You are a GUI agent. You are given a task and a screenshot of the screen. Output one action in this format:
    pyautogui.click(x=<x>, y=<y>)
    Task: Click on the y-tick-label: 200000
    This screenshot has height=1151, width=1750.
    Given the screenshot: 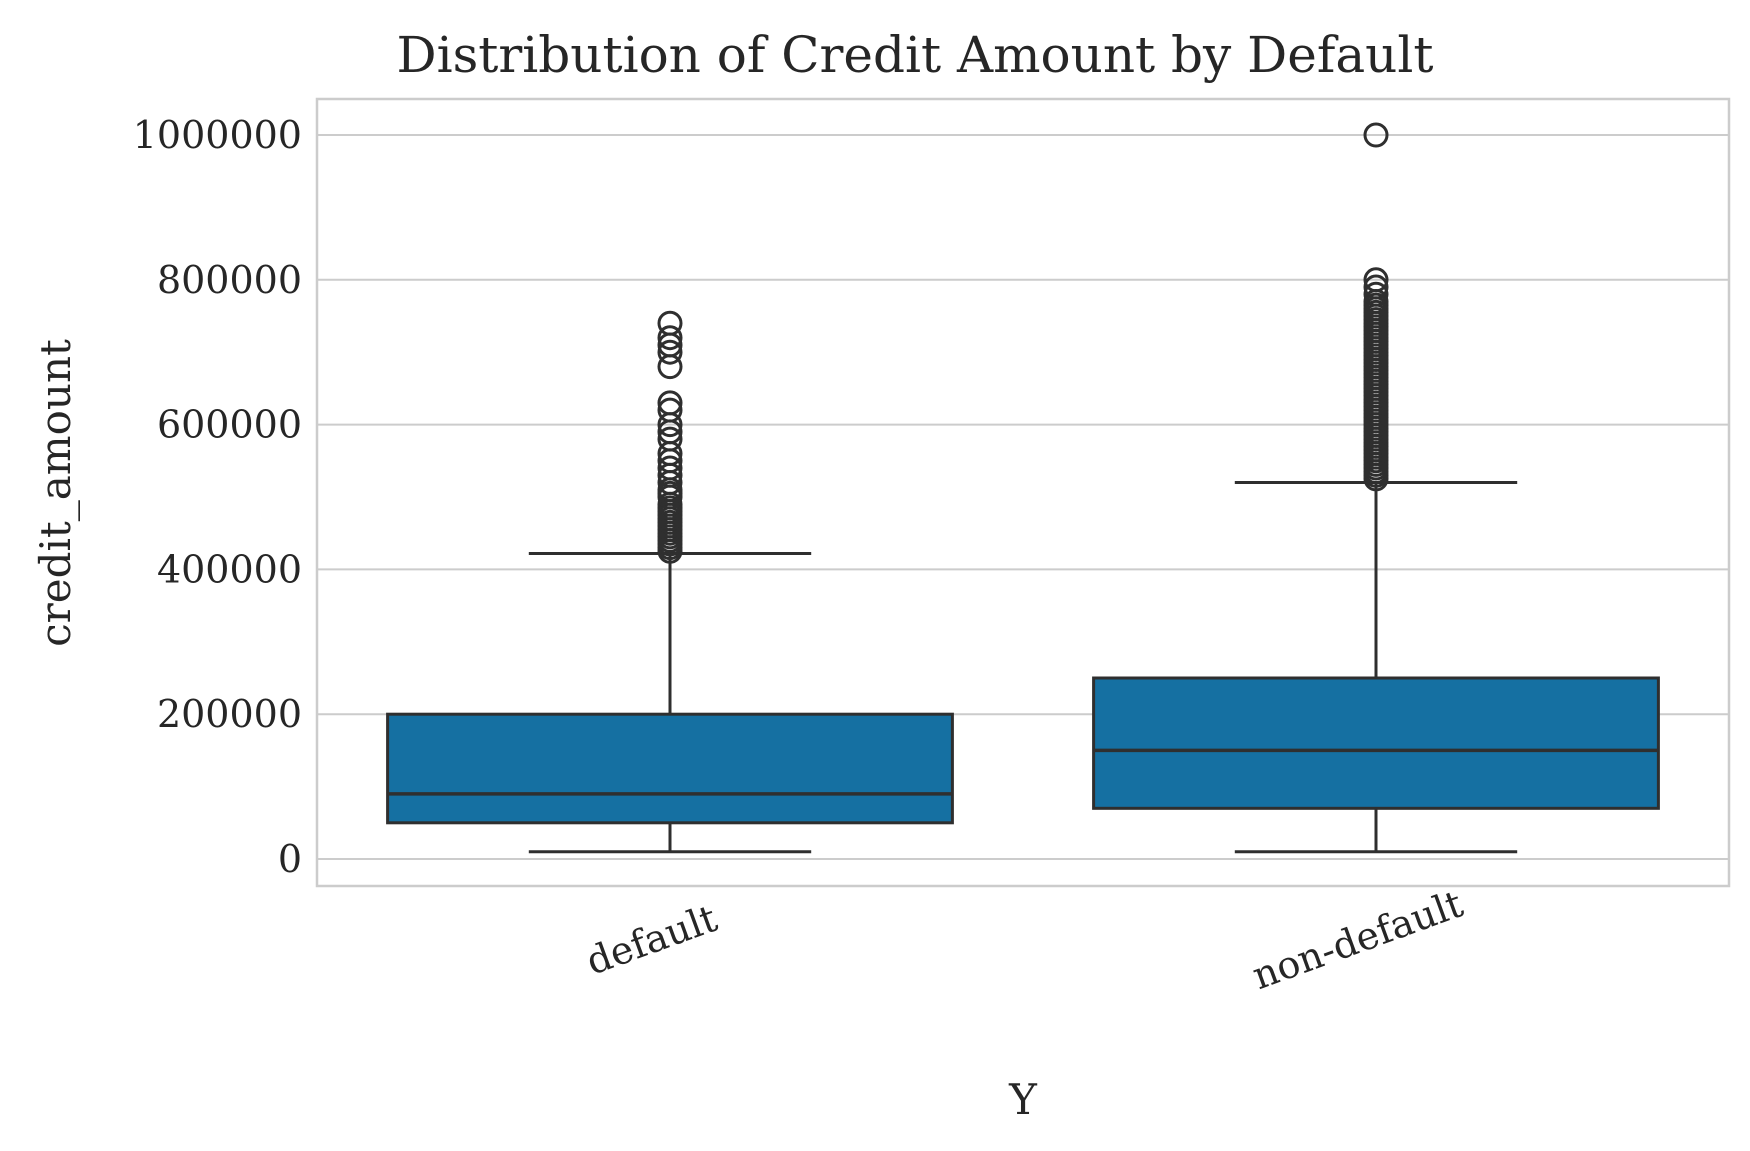 What is the action you would take?
    pyautogui.click(x=229, y=714)
    